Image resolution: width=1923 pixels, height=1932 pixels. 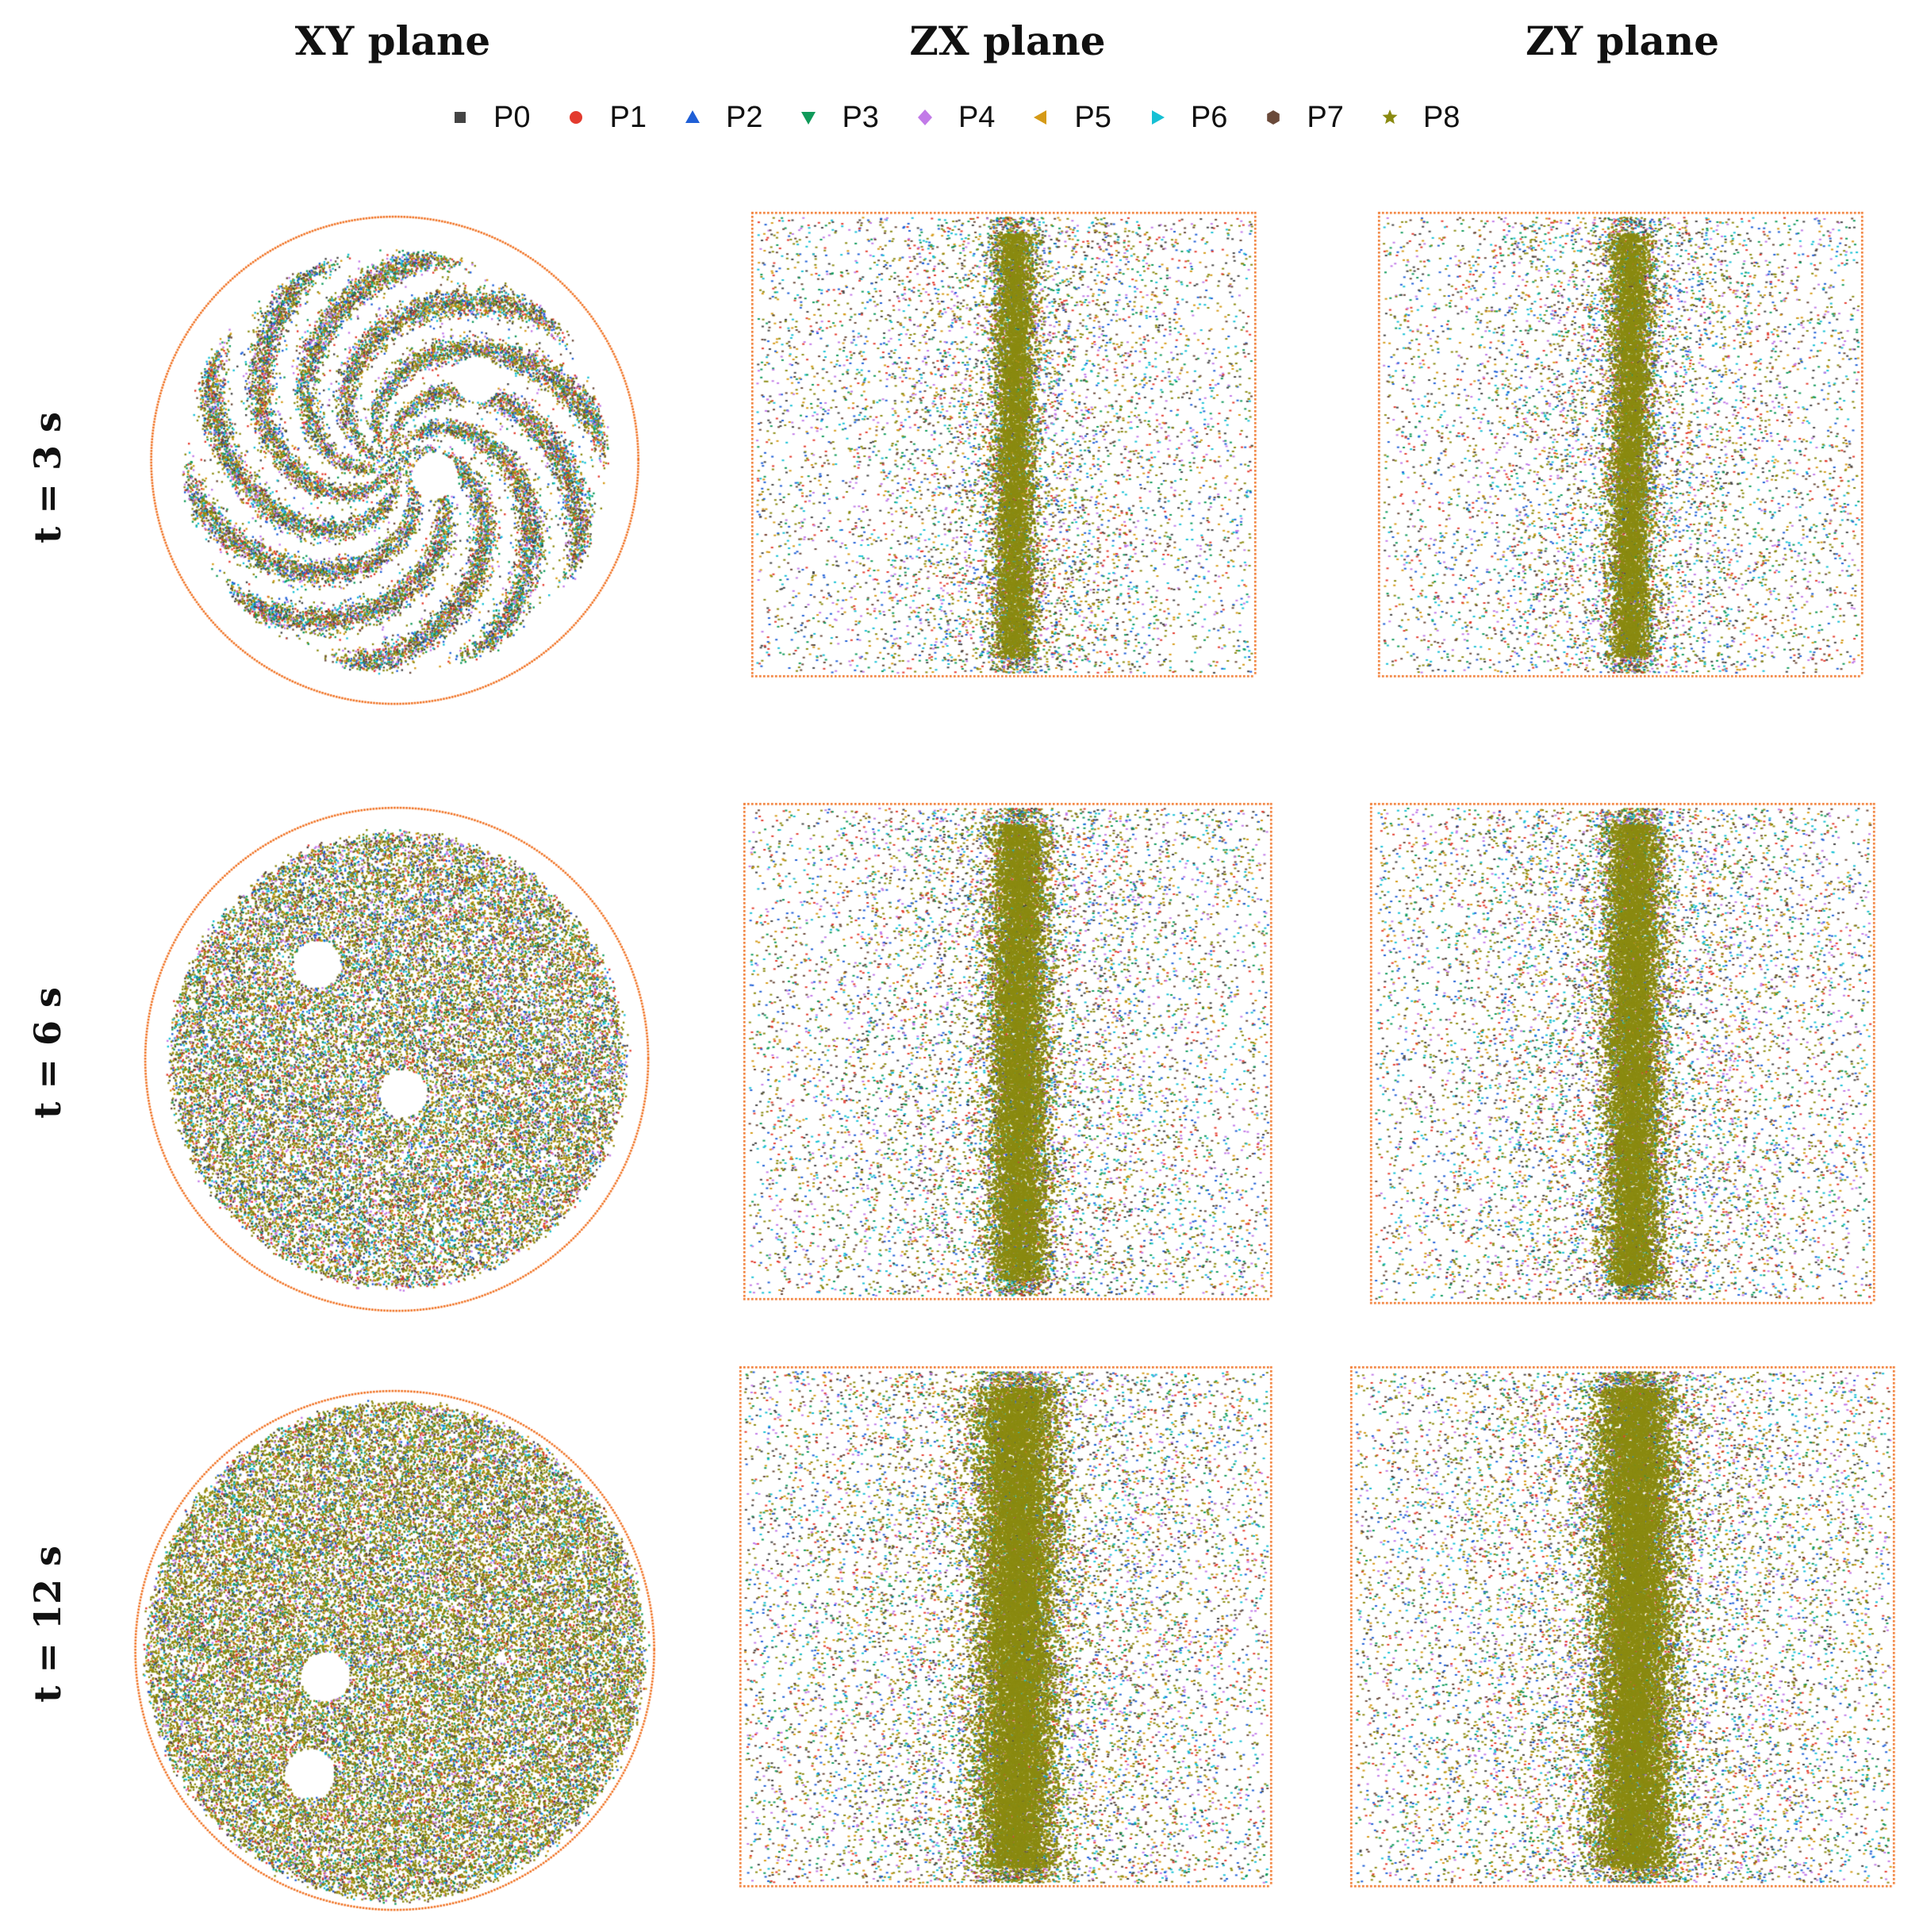 What do you see at coordinates (744, 117) in the screenshot?
I see `legend-label: P2` at bounding box center [744, 117].